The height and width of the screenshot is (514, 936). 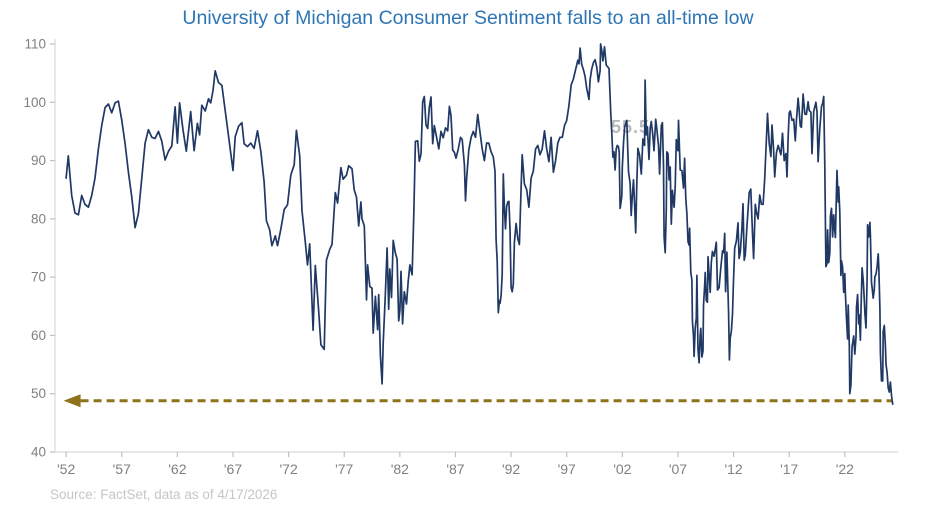 I want to click on data-label-55-5: 55.5, so click(x=631, y=127).